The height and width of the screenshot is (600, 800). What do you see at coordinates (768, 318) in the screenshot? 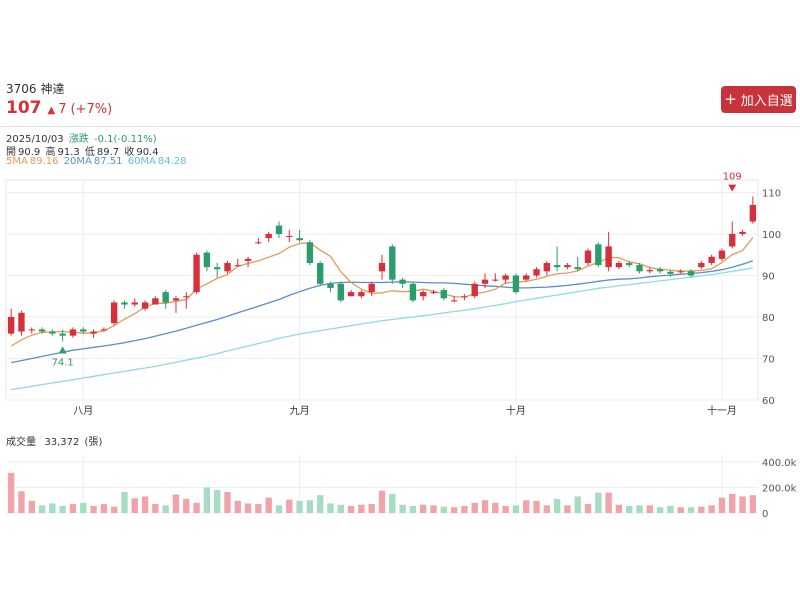
I see `y-tick-label: 80` at bounding box center [768, 318].